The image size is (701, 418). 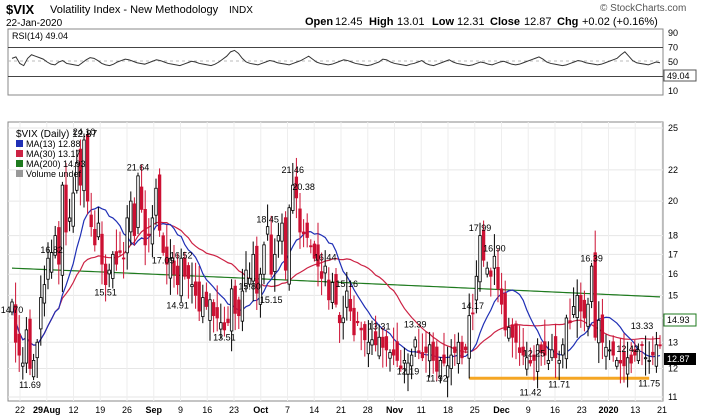 What do you see at coordinates (608, 410) in the screenshot?
I see `date-tick-label: 2020` at bounding box center [608, 410].